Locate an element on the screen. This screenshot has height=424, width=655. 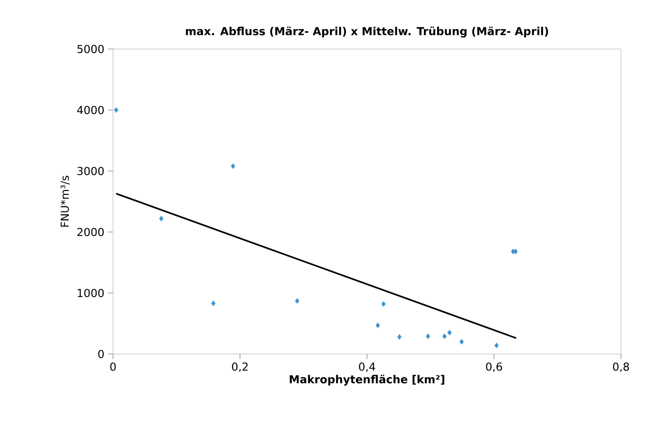
y-tick-label: 1000 is located at coordinates (91, 293).